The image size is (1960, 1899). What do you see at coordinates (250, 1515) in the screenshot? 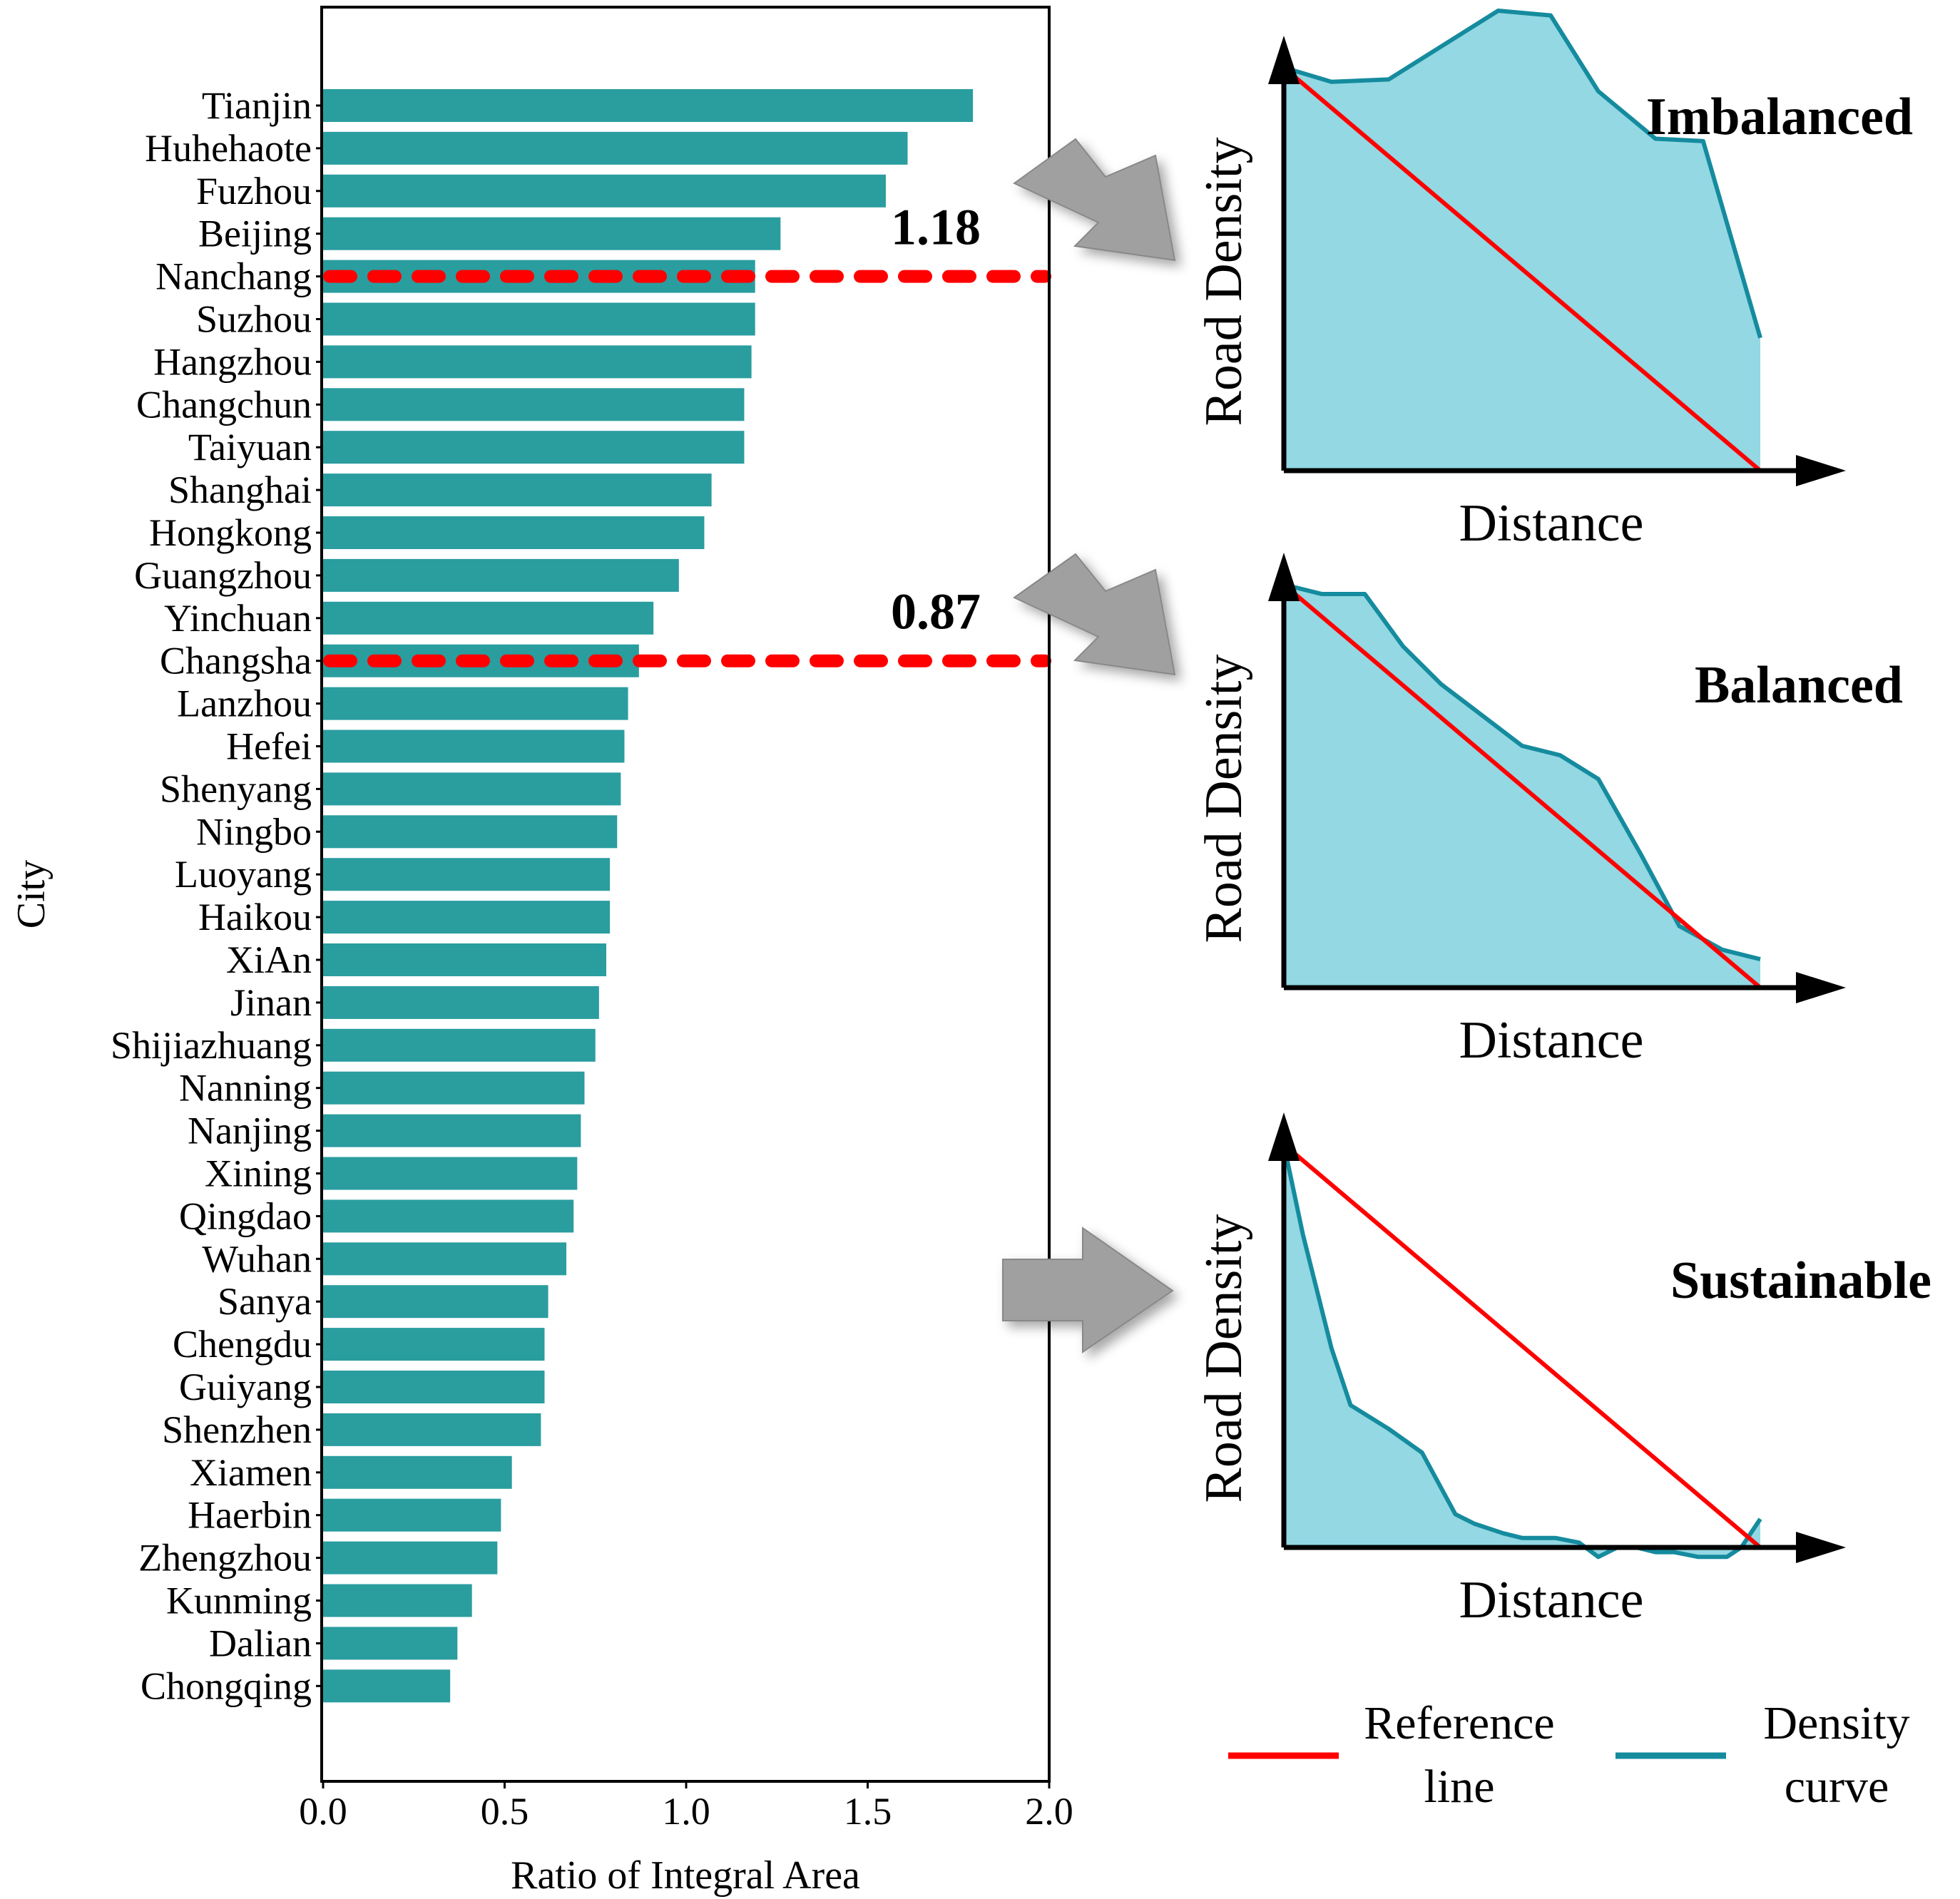
I see `city-label-haerbin: Haerbin` at bounding box center [250, 1515].